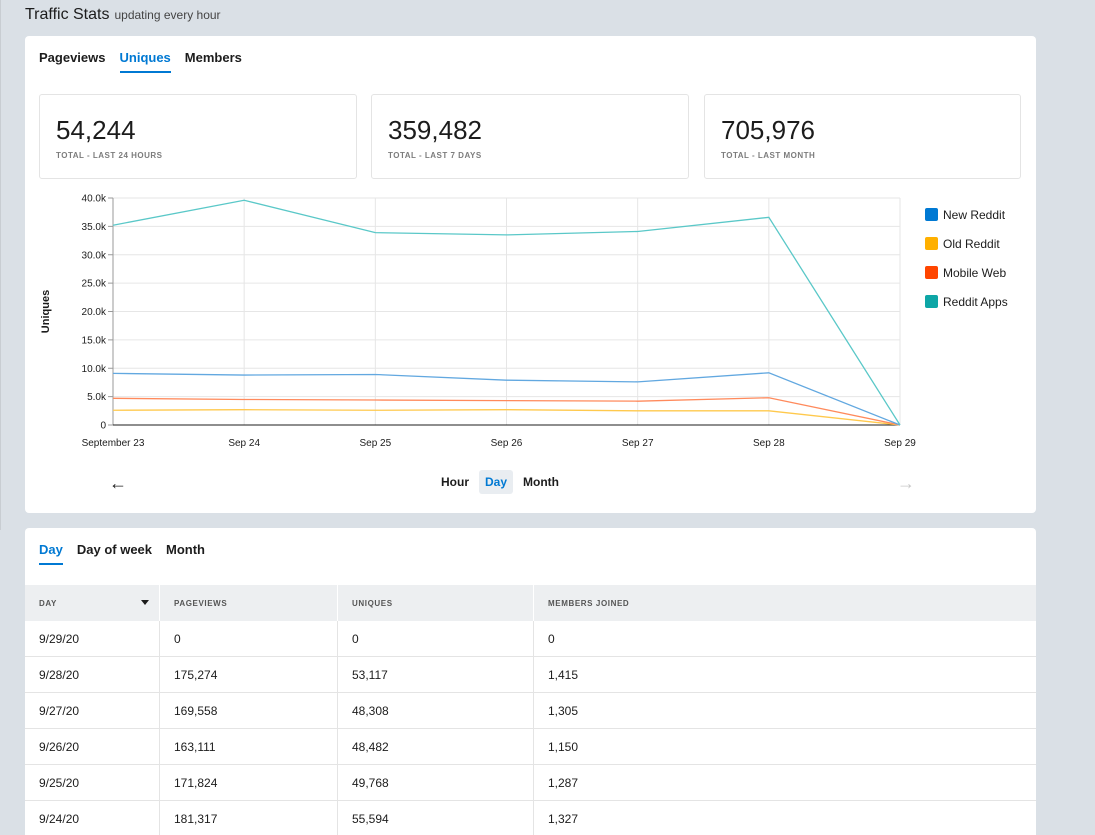 The height and width of the screenshot is (835, 1095). I want to click on cell-uniques: 0, so click(436, 638).